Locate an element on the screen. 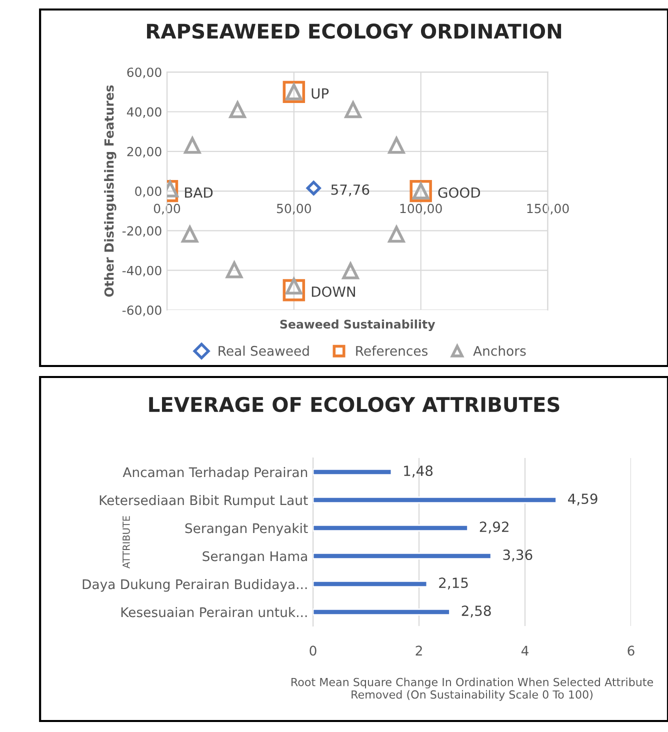  data-label: 2,58 is located at coordinates (476, 612).